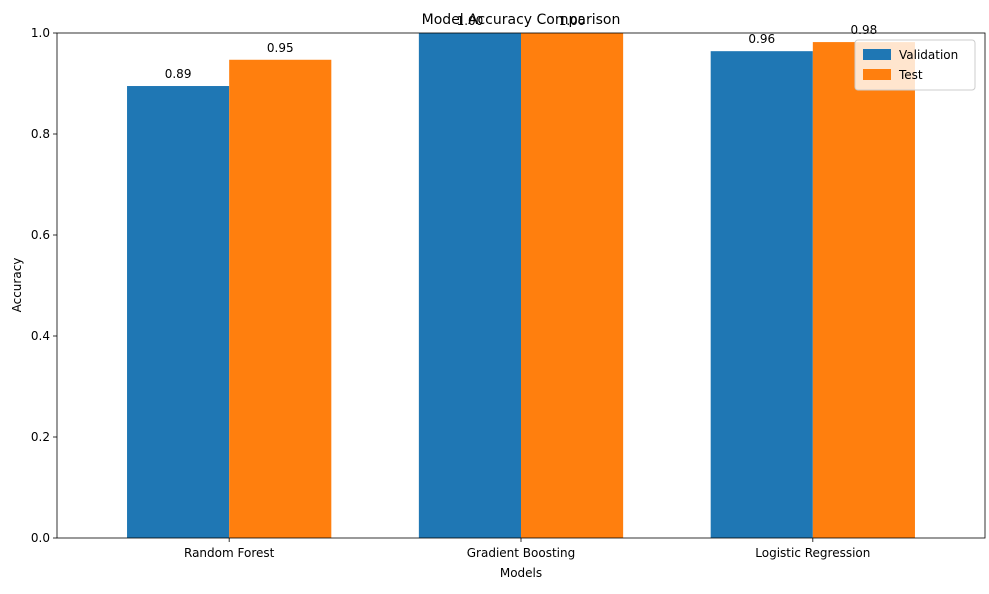 This screenshot has width=989, height=594. Describe the element at coordinates (877, 54) in the screenshot. I see `legend-swatch-validation` at that location.